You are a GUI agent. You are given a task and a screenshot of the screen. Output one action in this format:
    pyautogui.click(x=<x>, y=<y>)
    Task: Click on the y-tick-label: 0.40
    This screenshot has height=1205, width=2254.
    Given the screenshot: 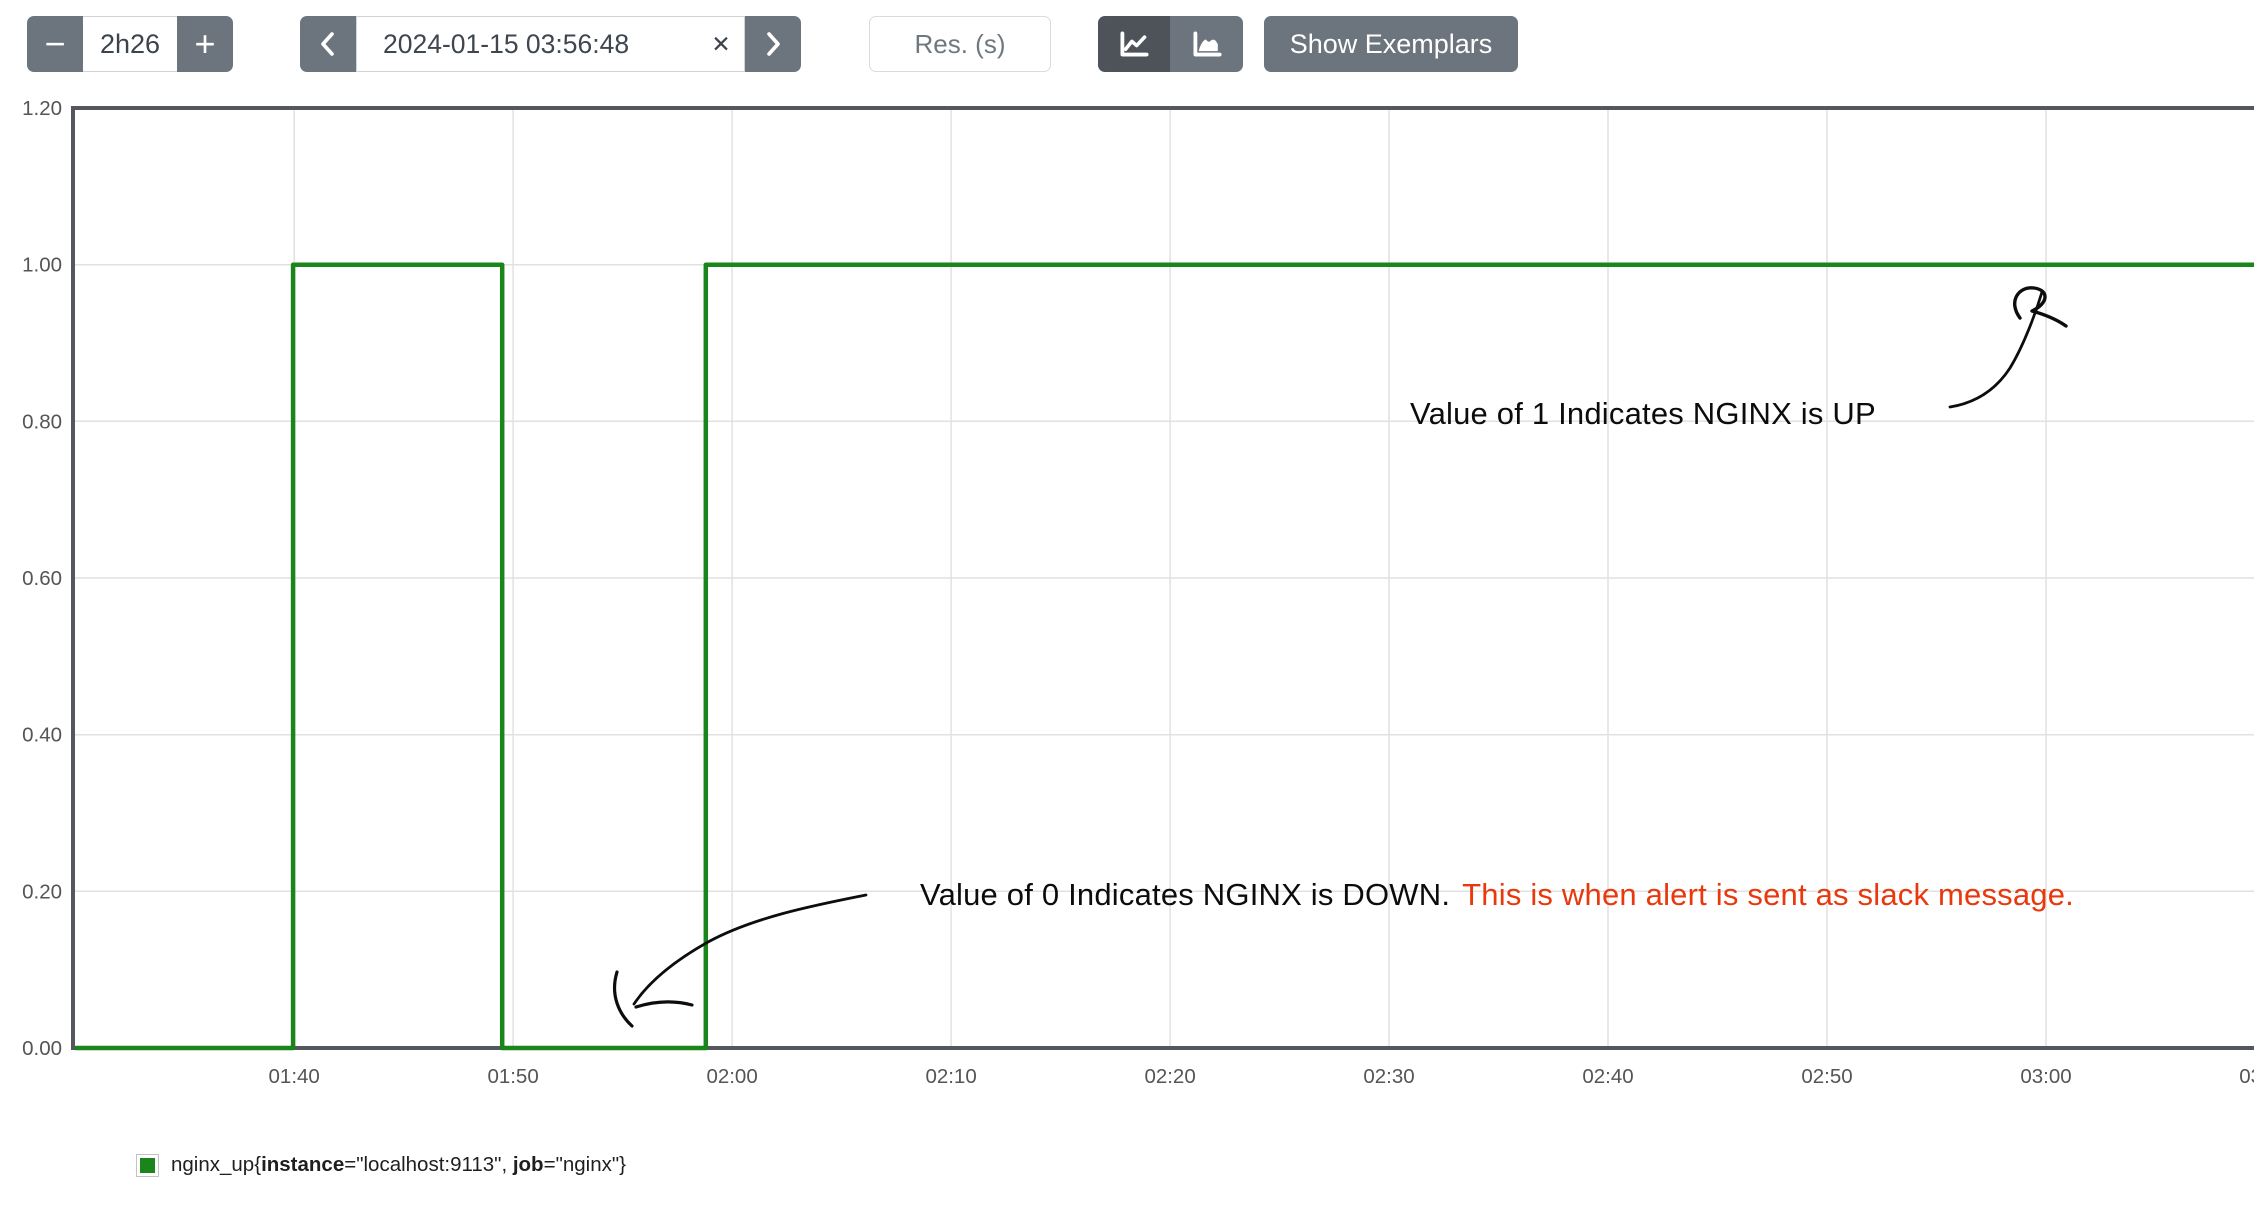 What is the action you would take?
    pyautogui.click(x=42, y=735)
    